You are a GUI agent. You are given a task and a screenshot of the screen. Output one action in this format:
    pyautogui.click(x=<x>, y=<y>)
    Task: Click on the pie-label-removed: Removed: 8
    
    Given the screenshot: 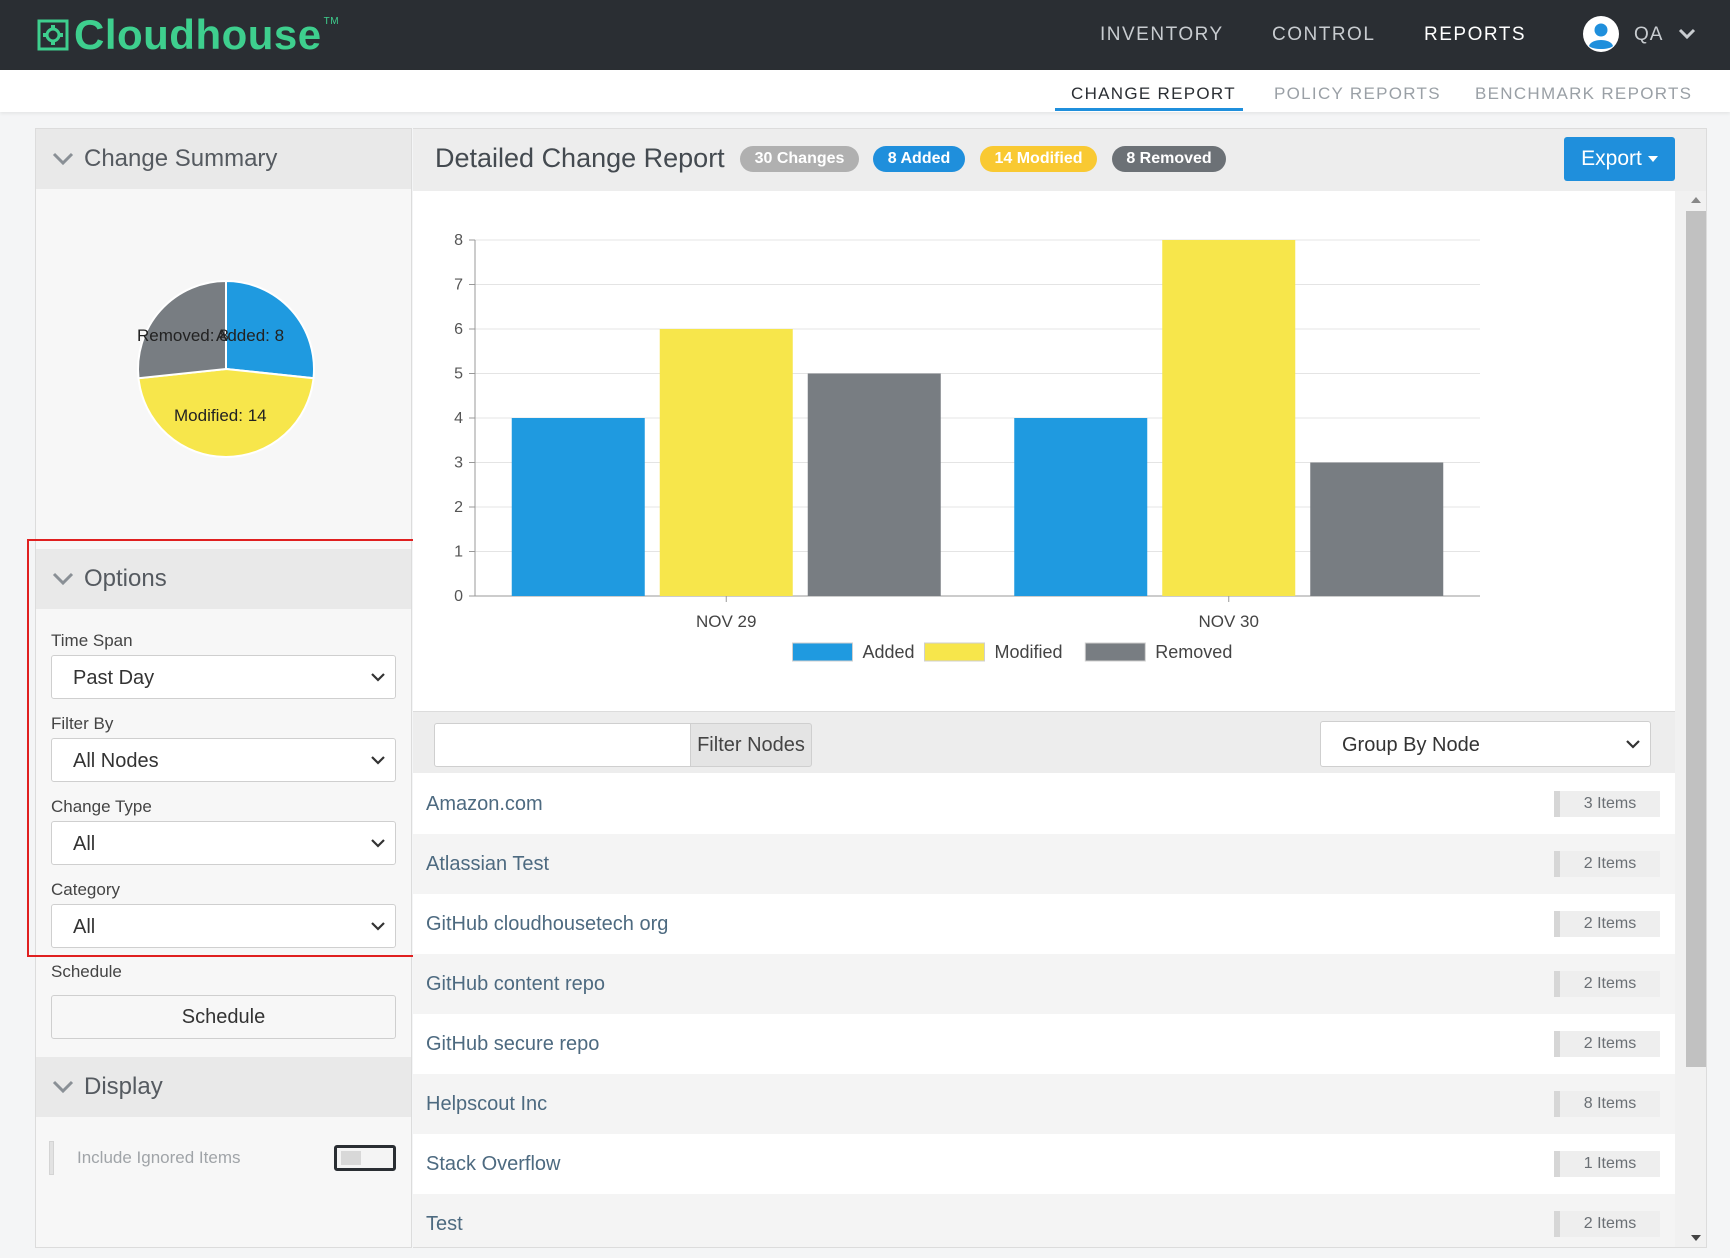 What is the action you would take?
    pyautogui.click(x=183, y=335)
    